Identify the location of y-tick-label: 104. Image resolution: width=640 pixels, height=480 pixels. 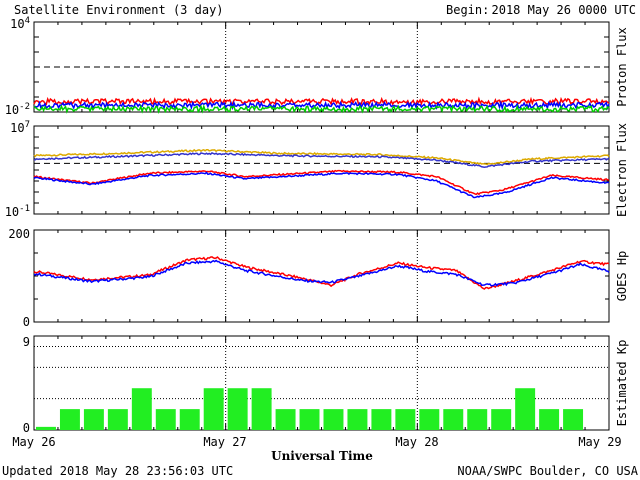
(20, 23).